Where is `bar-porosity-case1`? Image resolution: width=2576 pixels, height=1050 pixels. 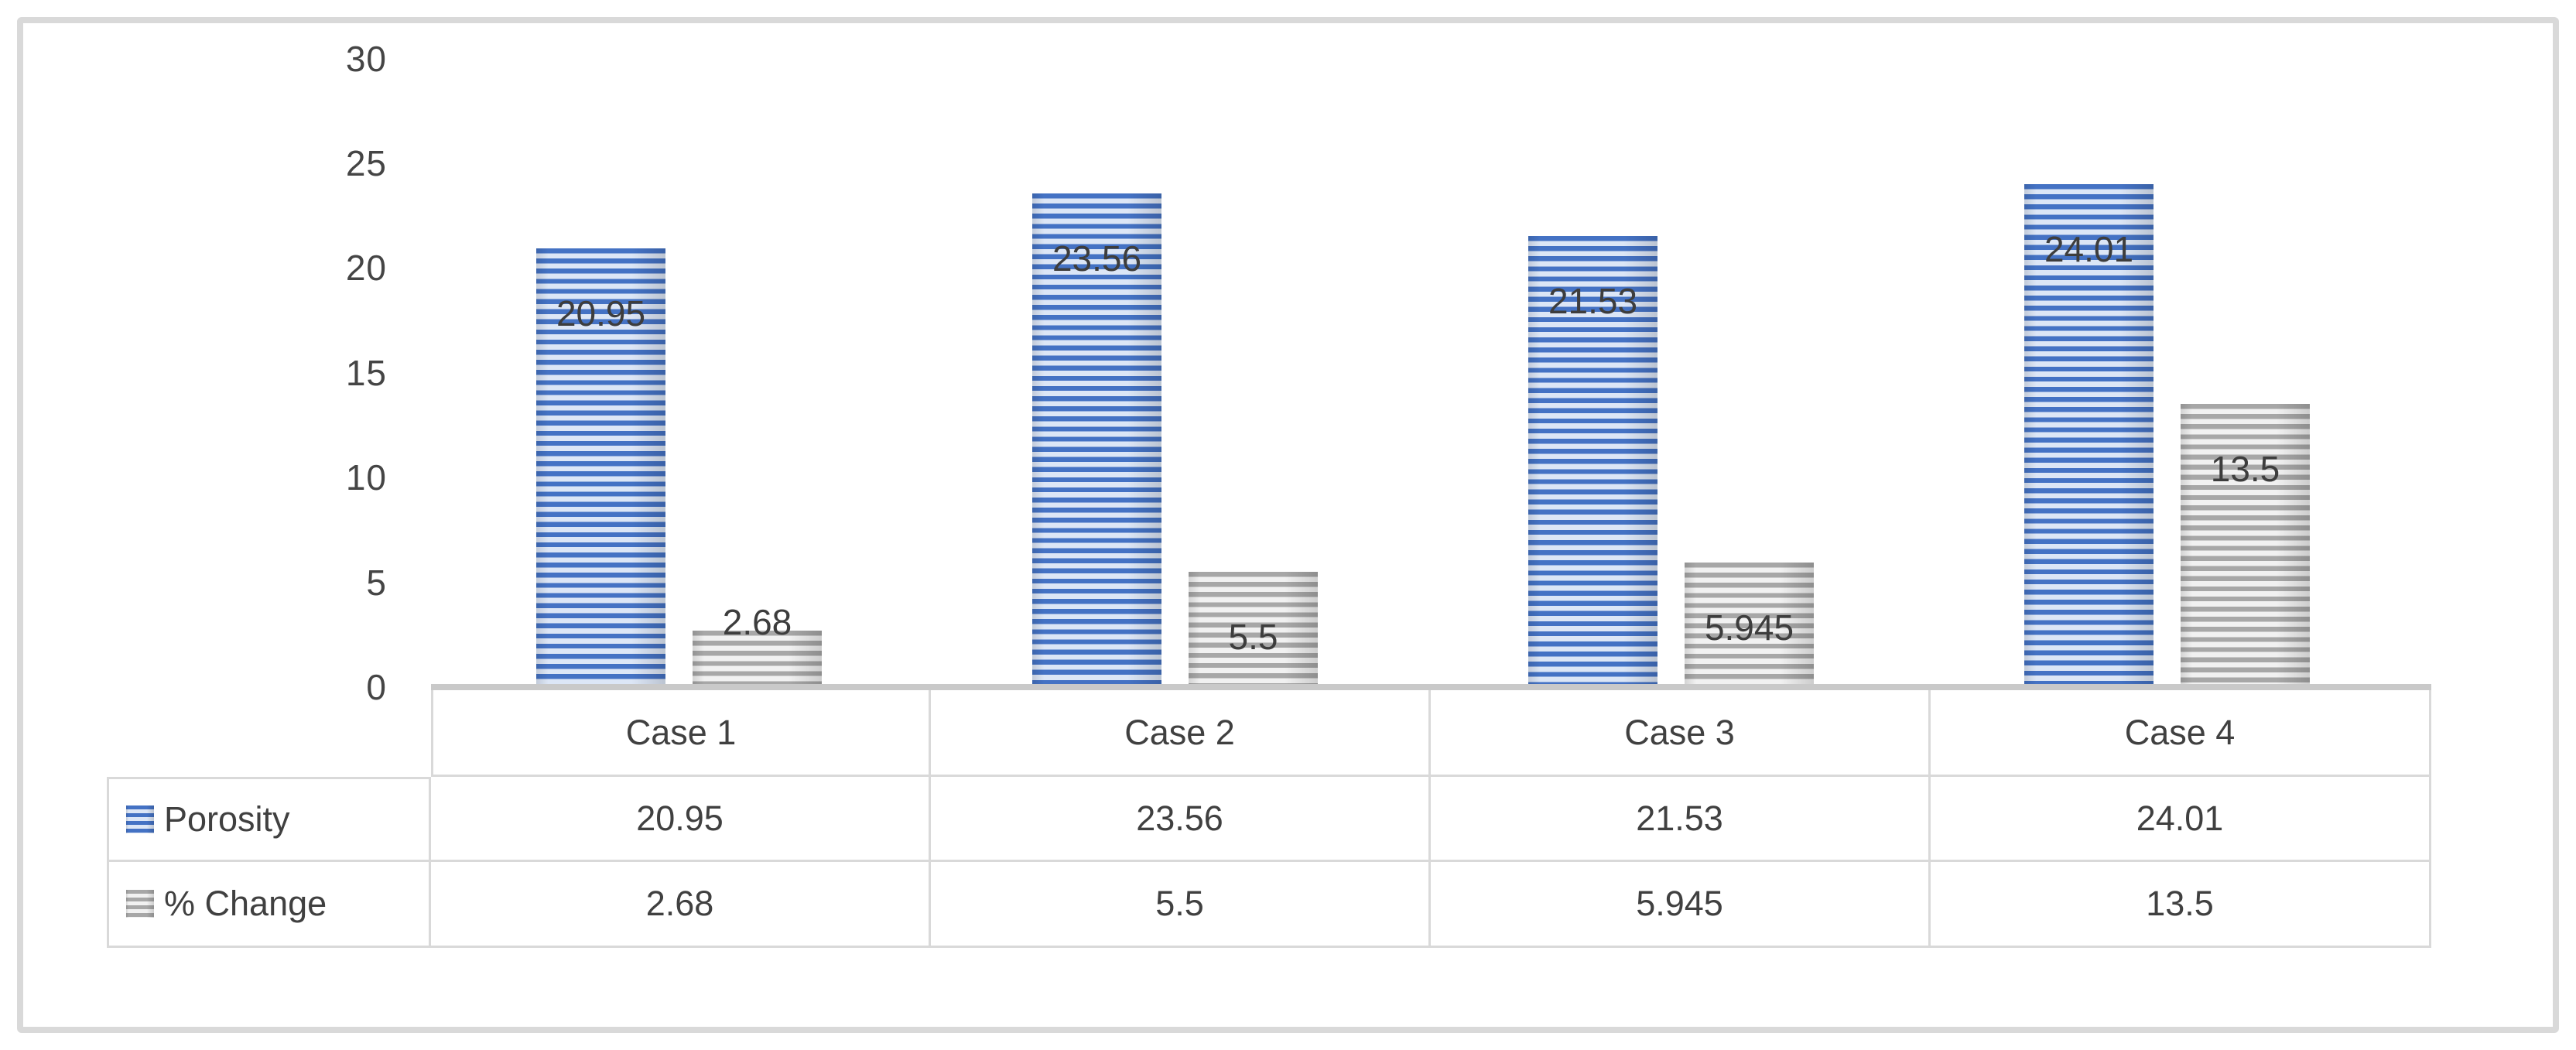 bar-porosity-case1 is located at coordinates (601, 467).